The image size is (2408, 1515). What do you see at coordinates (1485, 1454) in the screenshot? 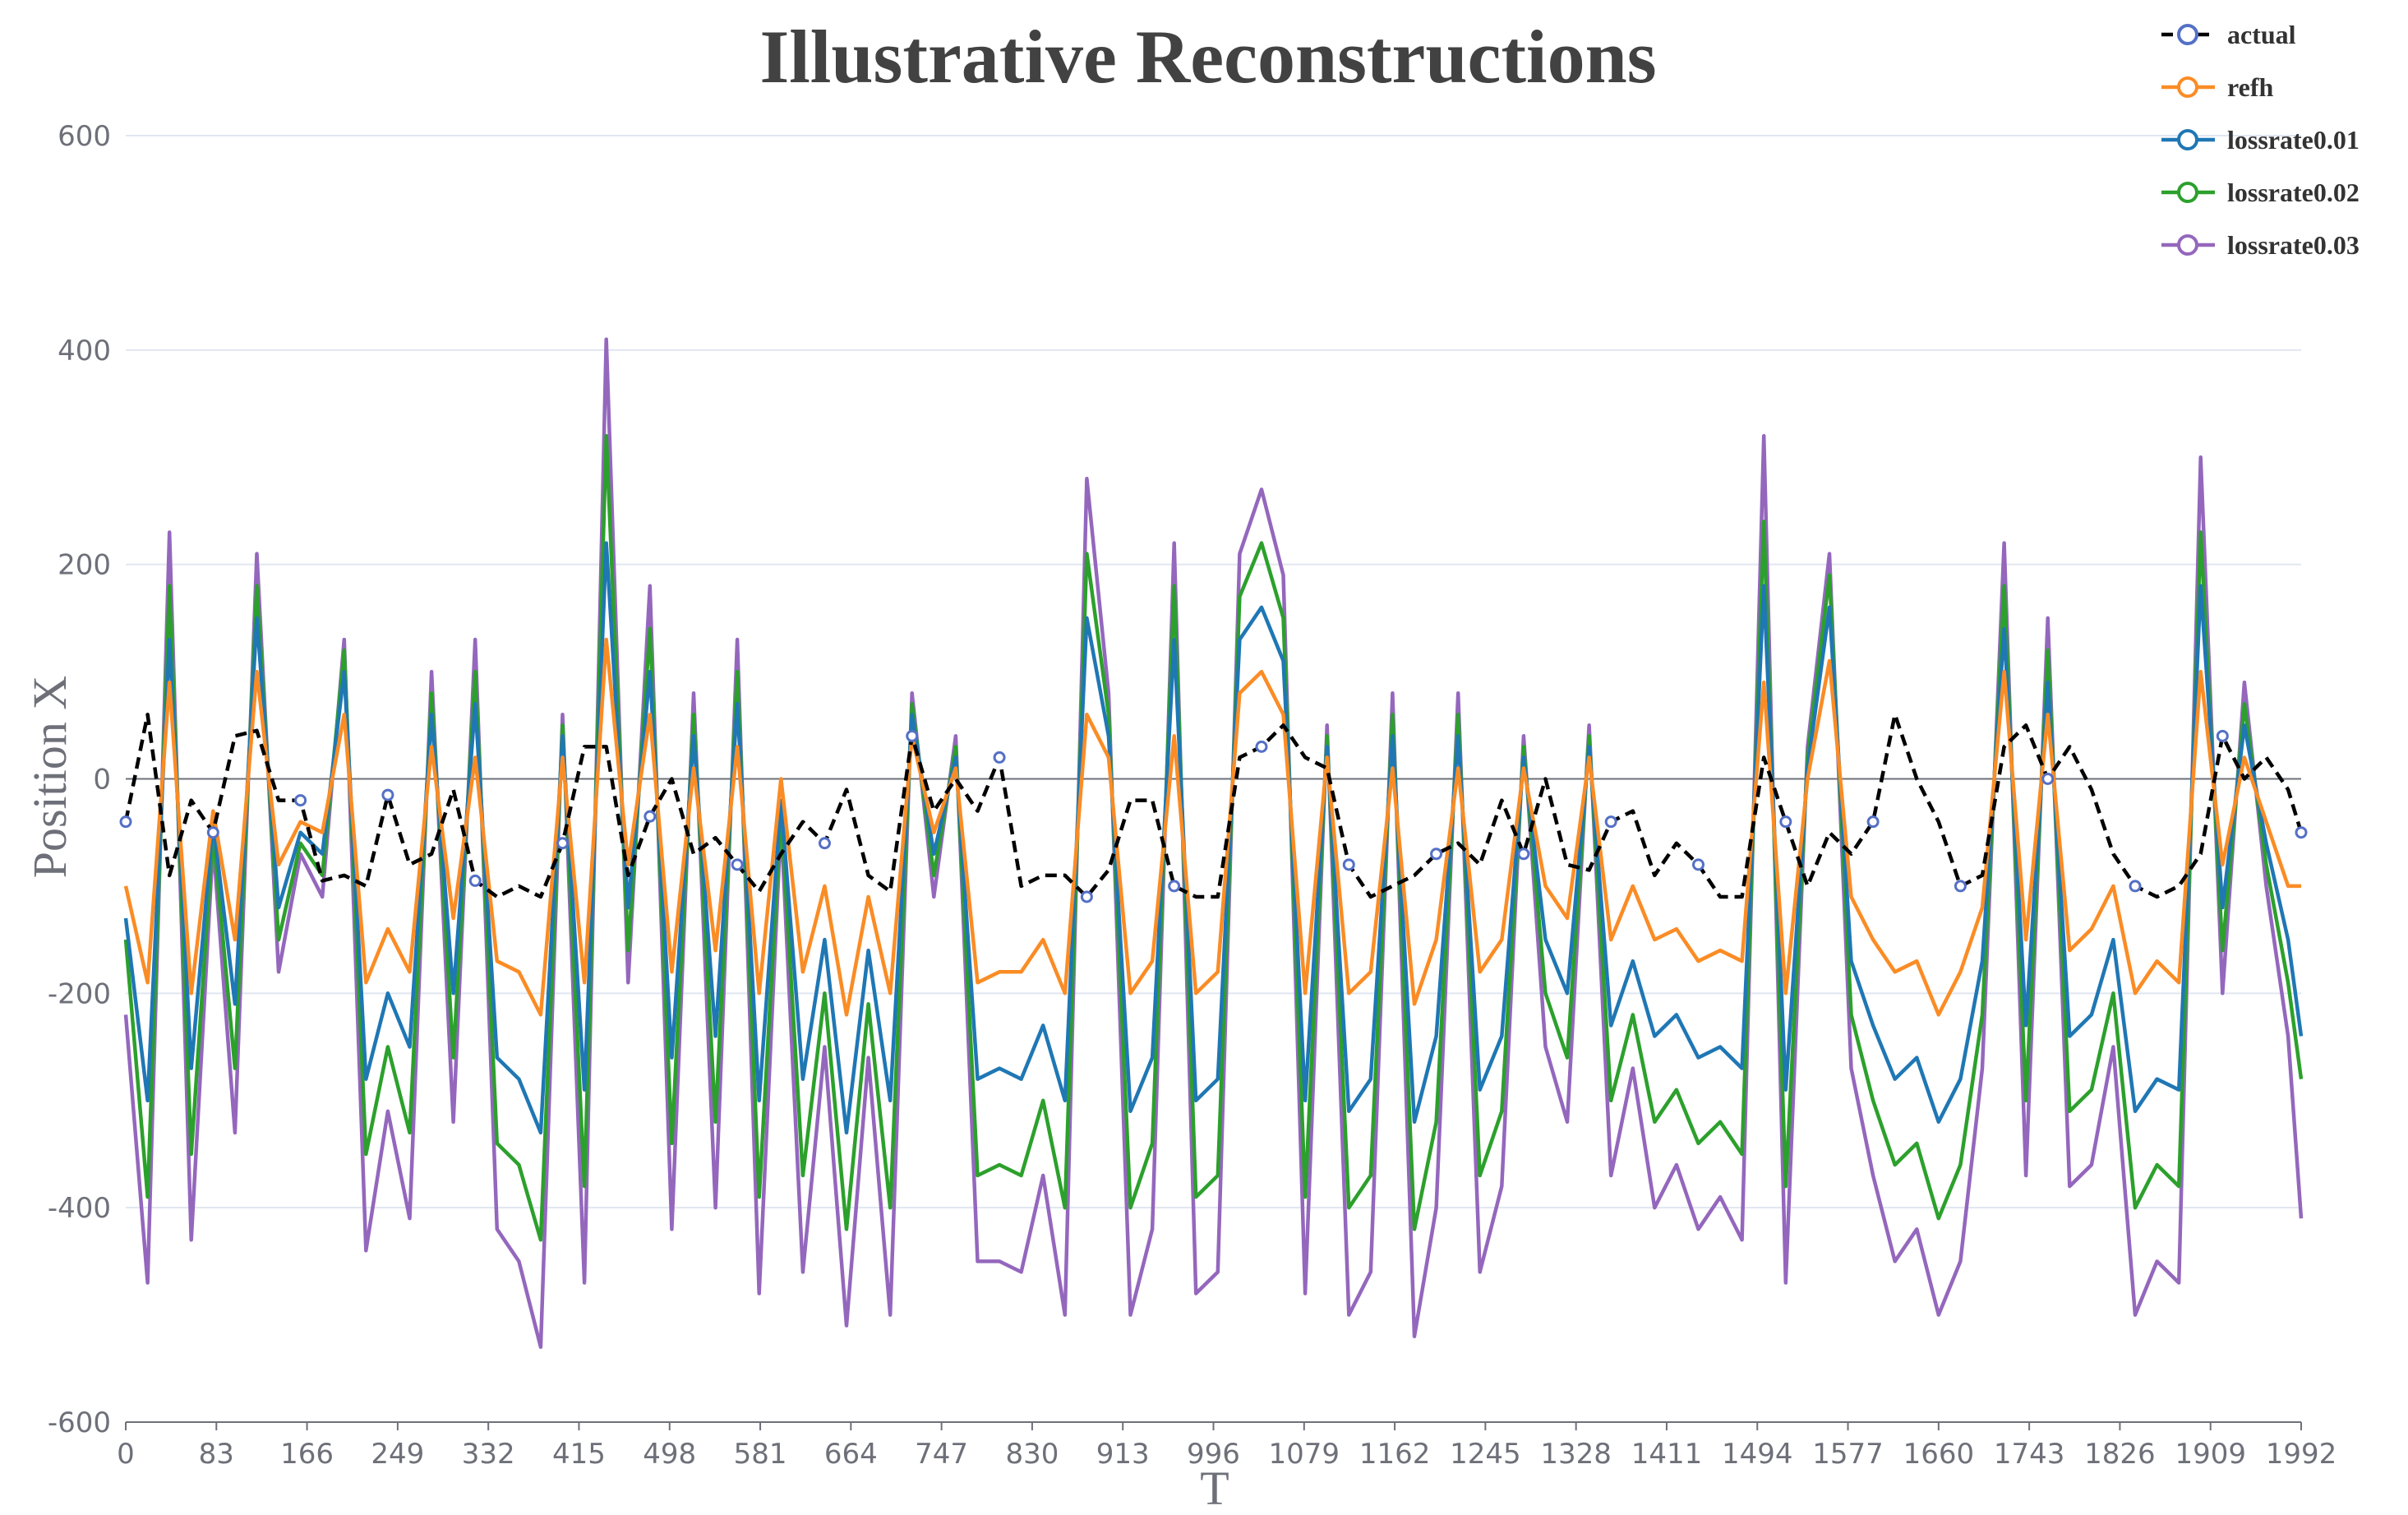
I see `x-tick-label: 1245` at bounding box center [1485, 1454].